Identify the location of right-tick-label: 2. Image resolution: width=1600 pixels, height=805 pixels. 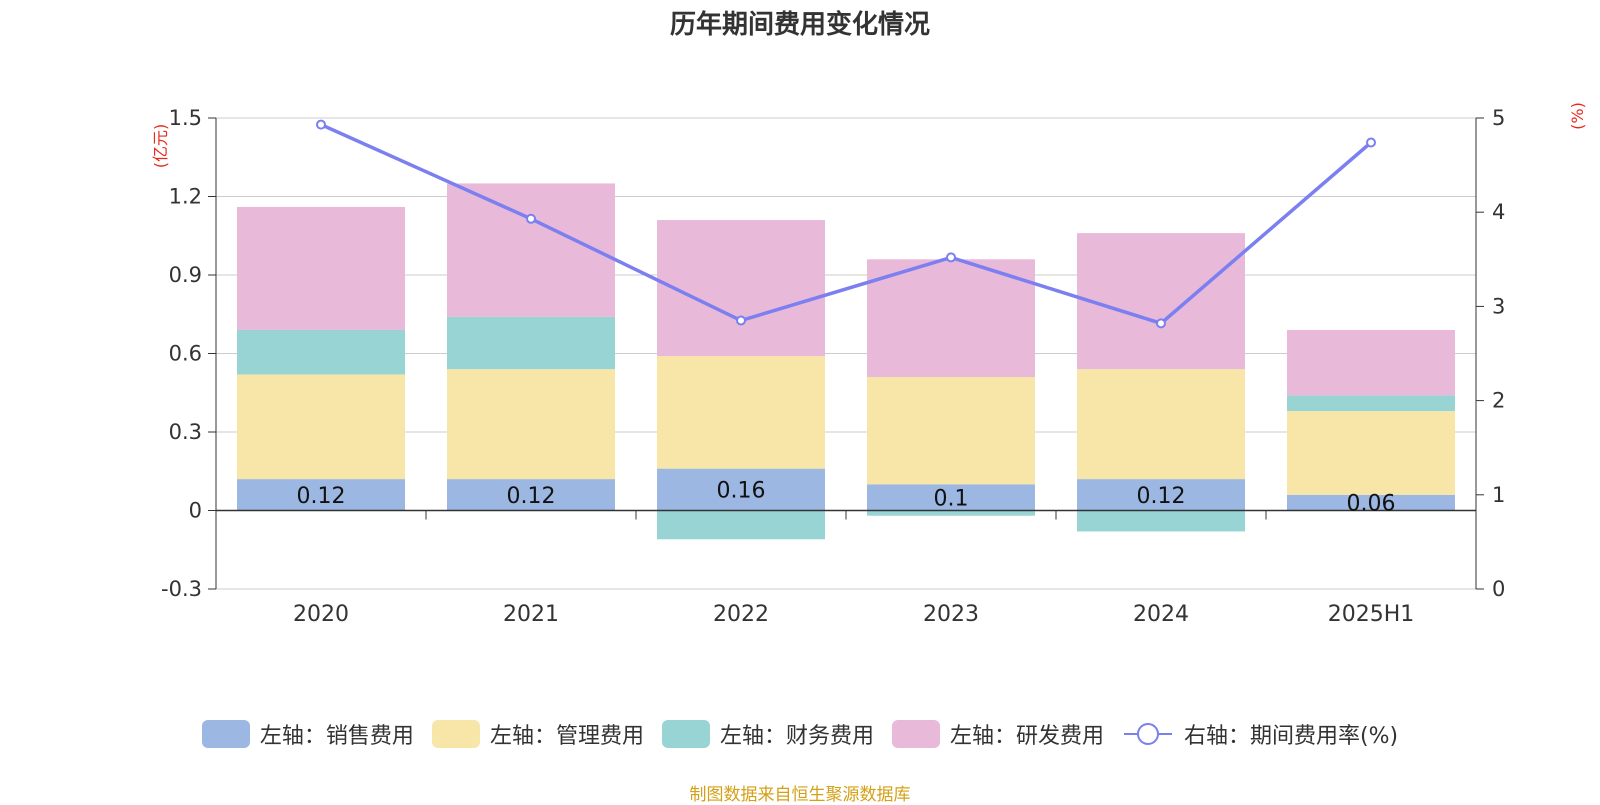
(1498, 401).